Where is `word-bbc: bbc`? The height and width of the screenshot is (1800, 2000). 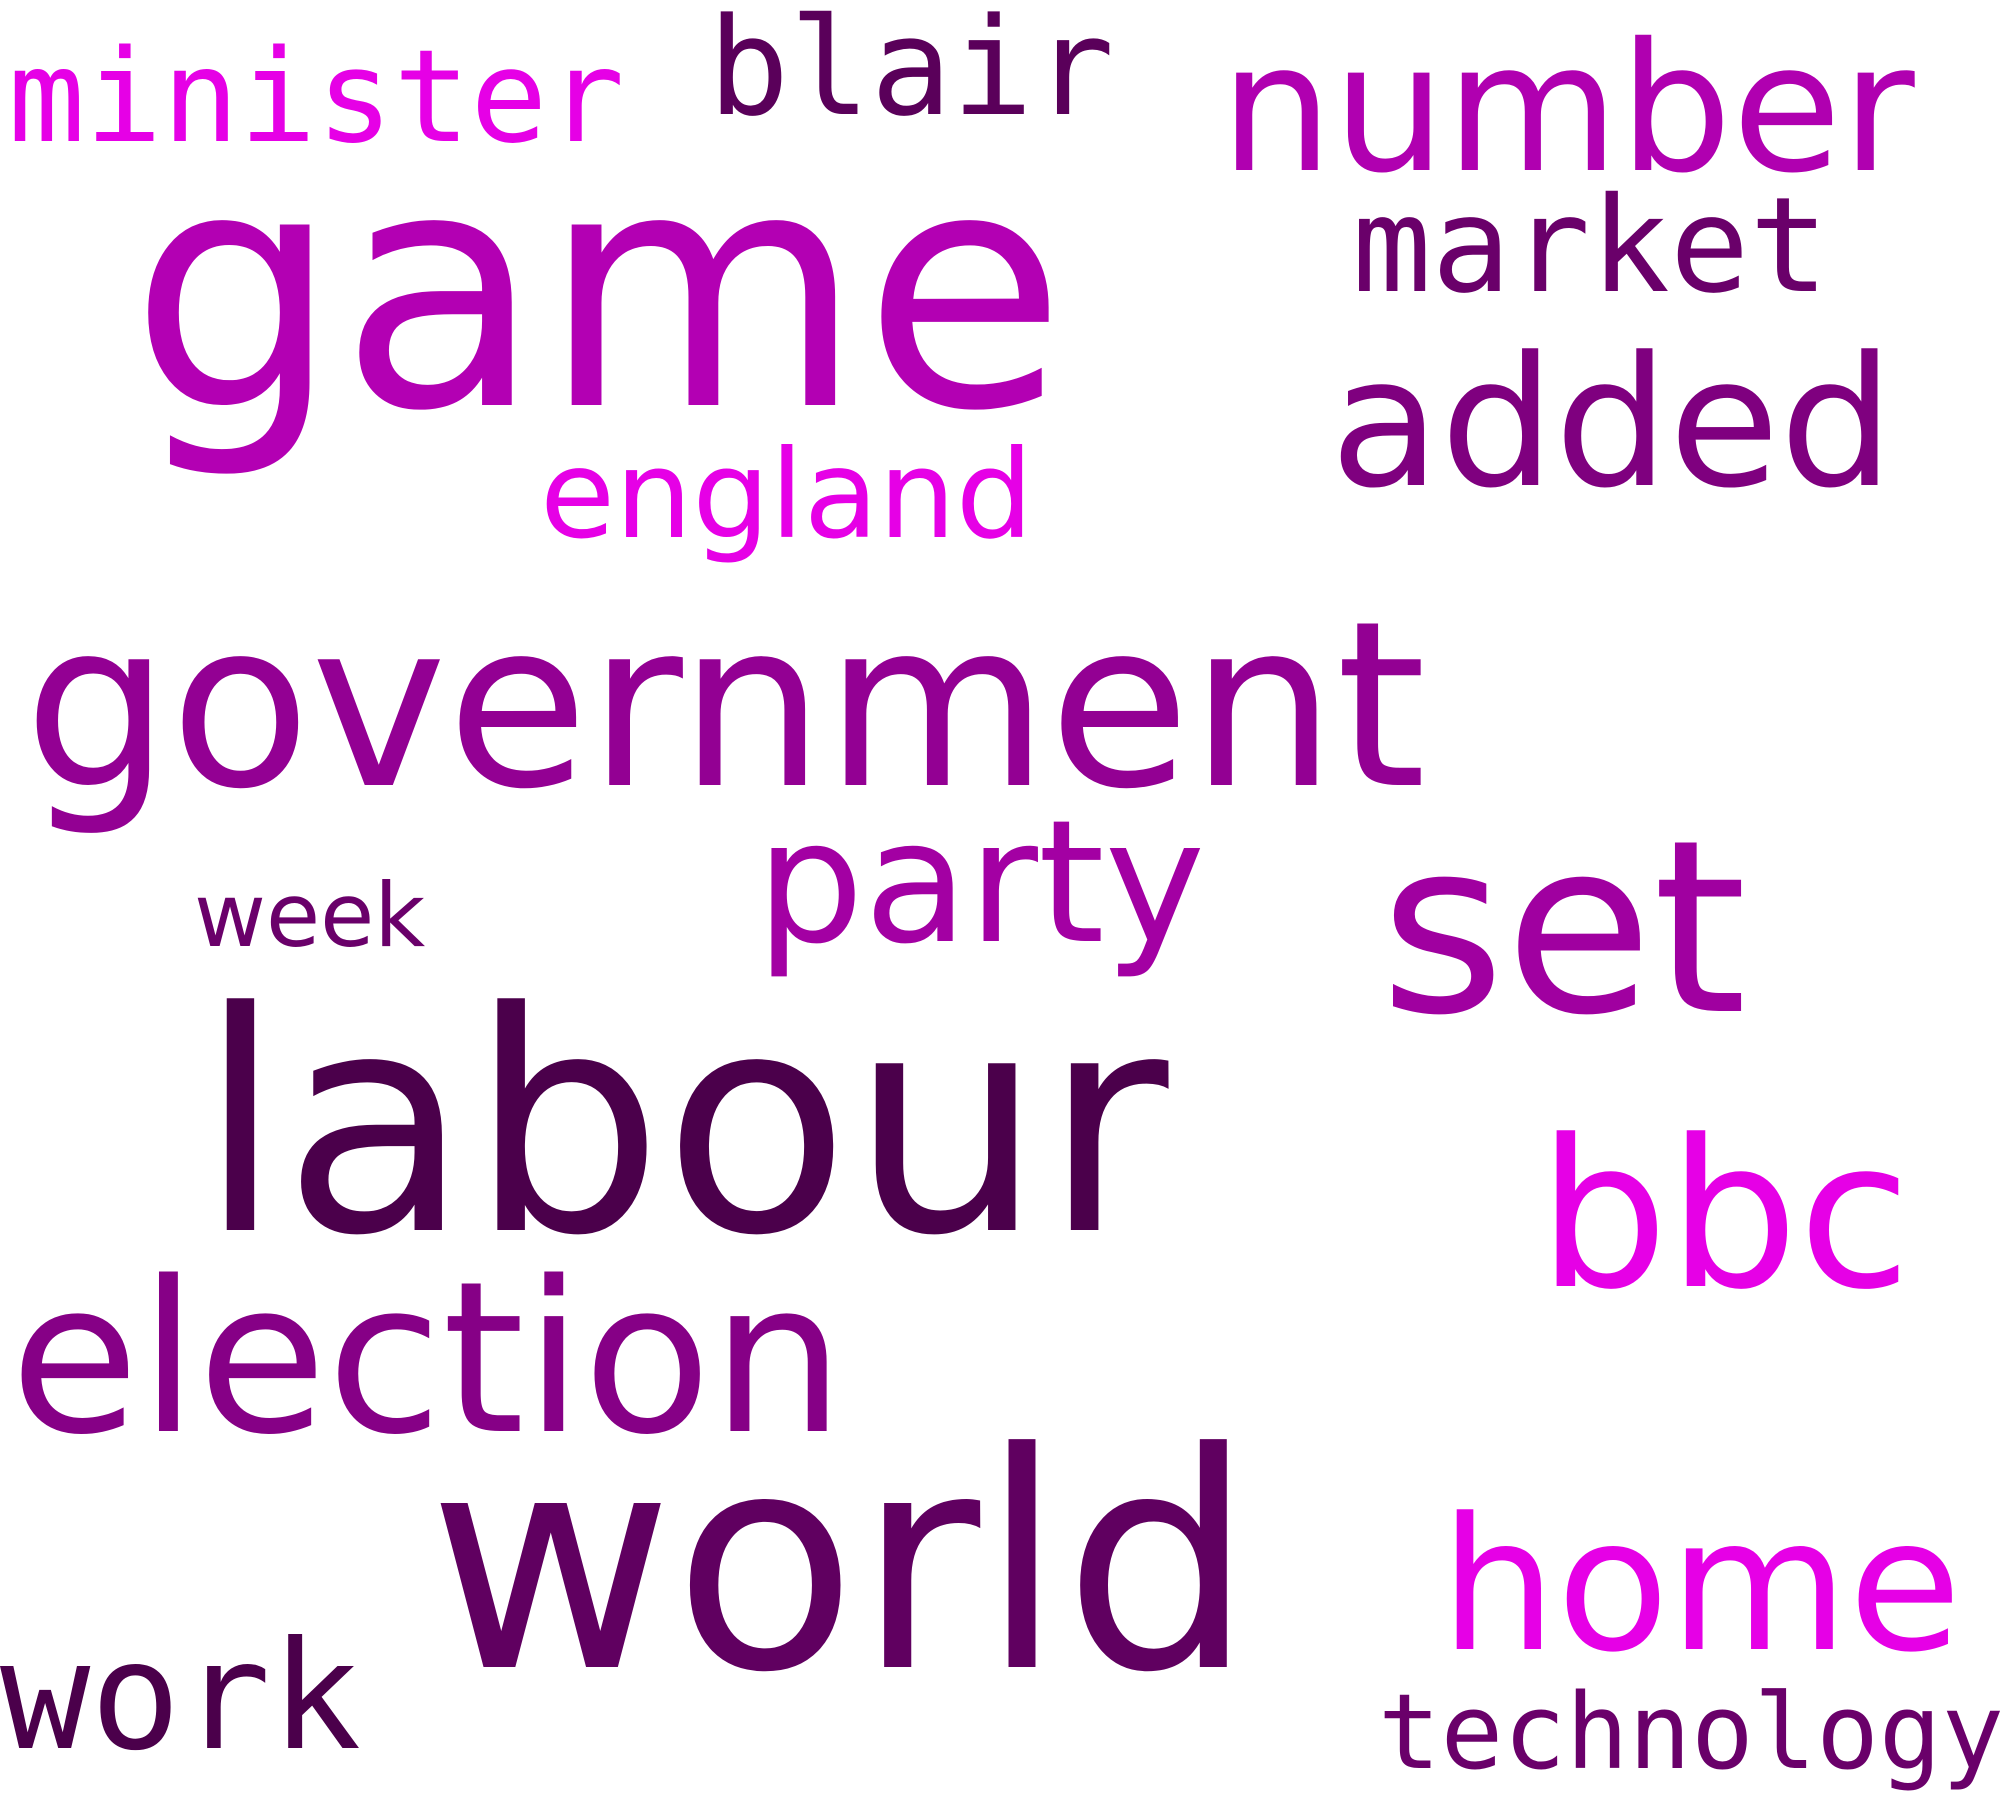 word-bbc: bbc is located at coordinates (1724, 1216).